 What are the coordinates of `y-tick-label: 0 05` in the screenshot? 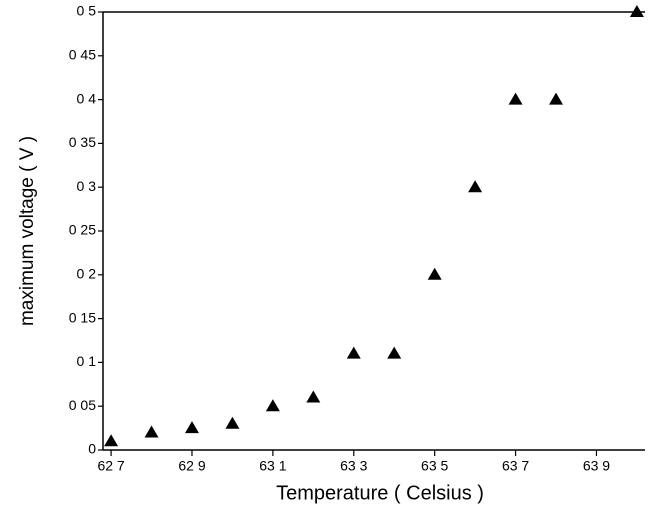 It's located at (82, 405).